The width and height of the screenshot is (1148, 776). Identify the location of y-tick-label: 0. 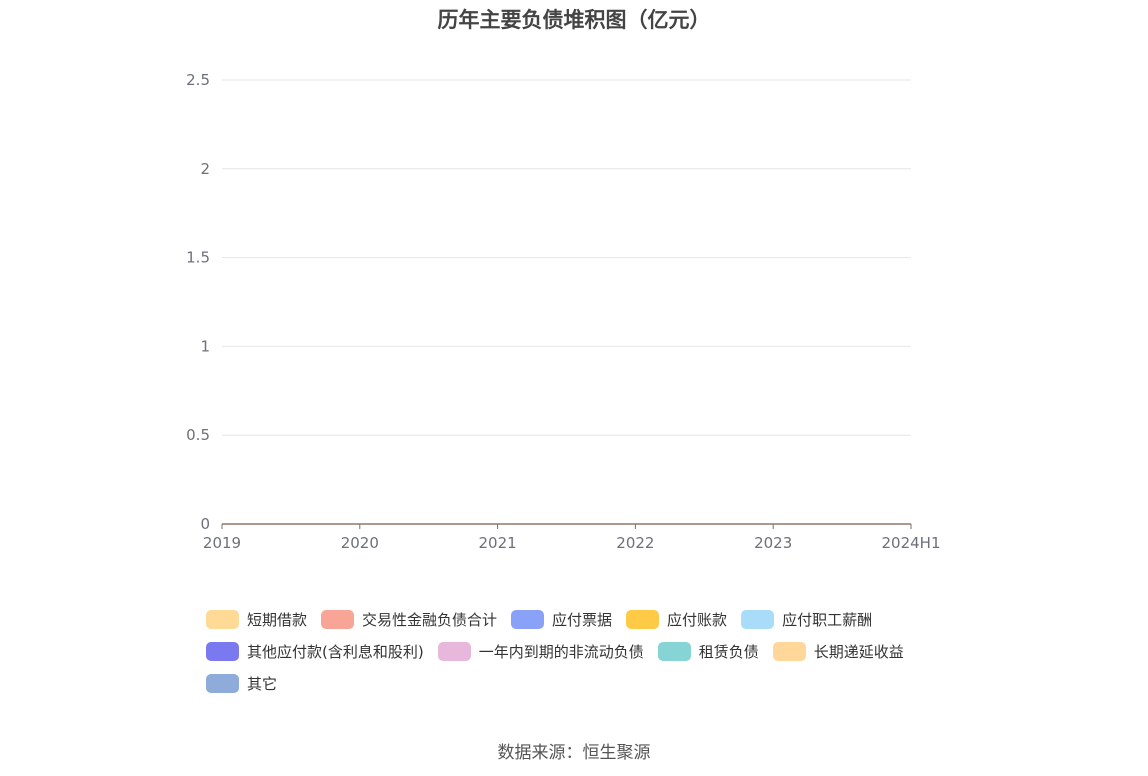
(205, 524).